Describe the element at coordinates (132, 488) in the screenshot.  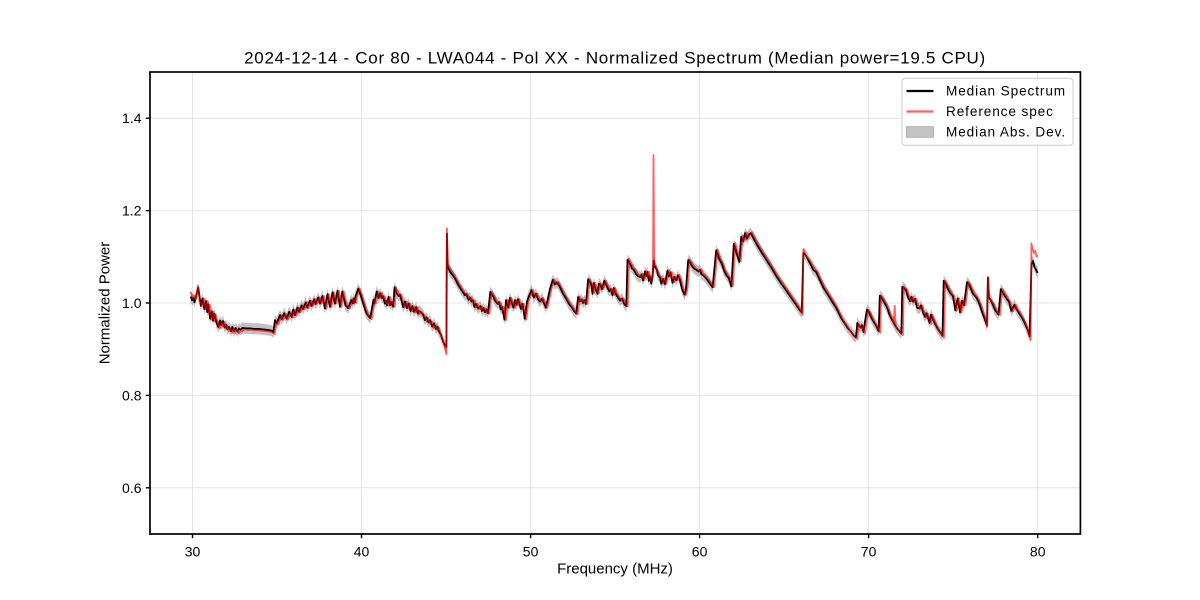
I see `svg-text: 0.6` at that location.